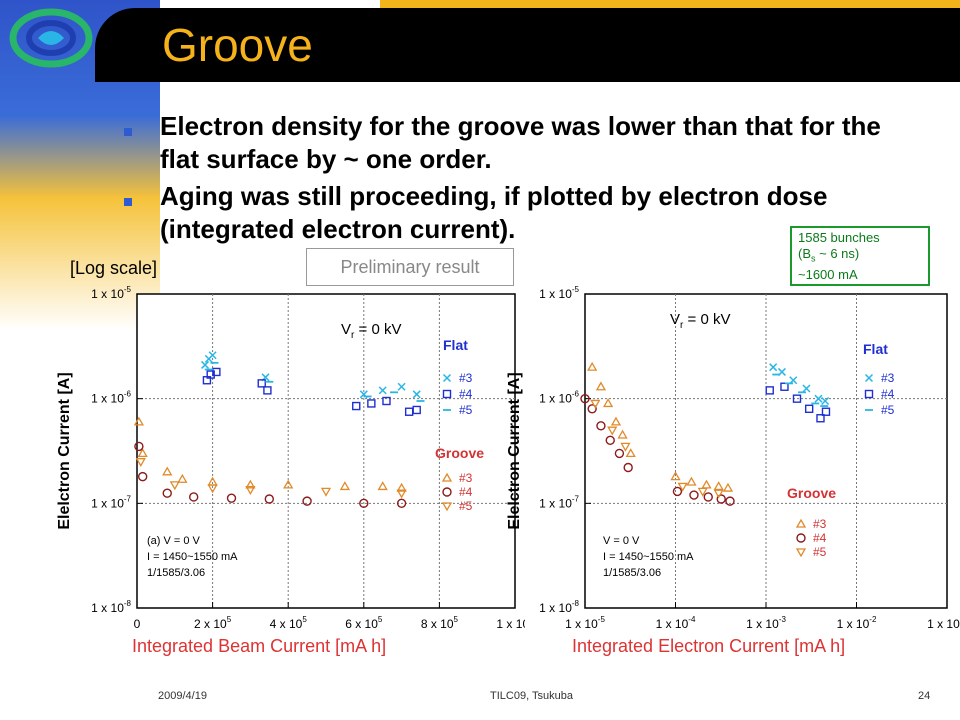  I want to click on footer-date: 2009/4/19, so click(182, 696).